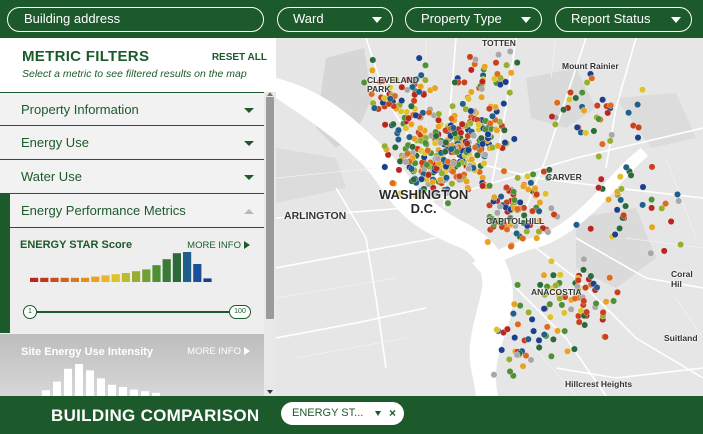  I want to click on range-slider-min-handle: 1, so click(30, 312).